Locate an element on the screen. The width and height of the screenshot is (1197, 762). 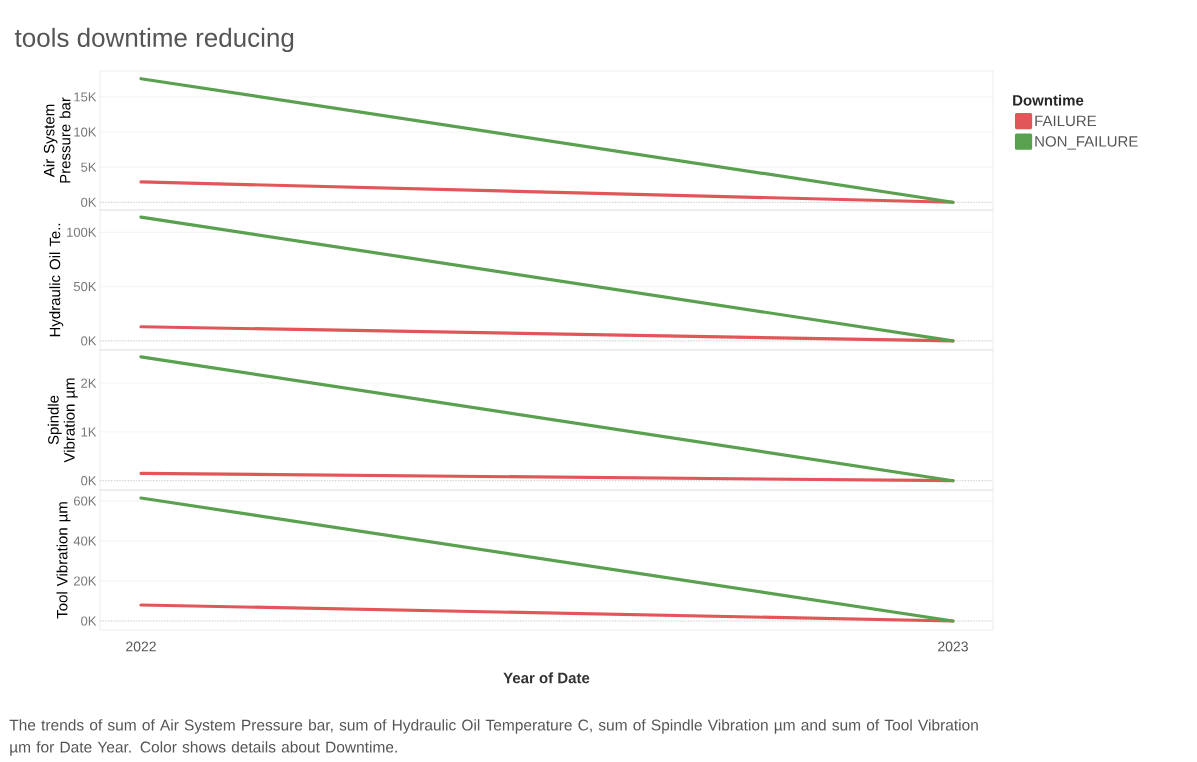
y-tick-label: 20K is located at coordinates (85, 581).